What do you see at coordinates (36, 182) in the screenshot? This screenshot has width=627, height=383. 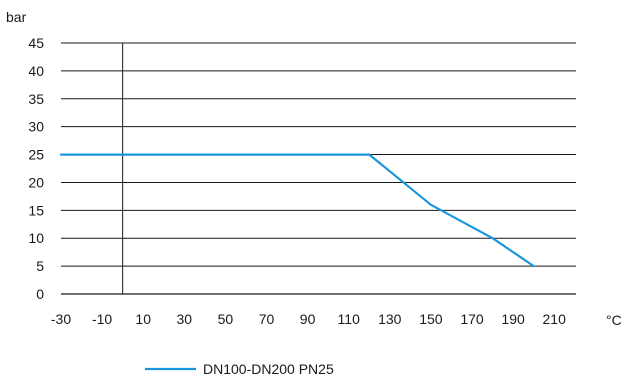 I see `y-tick-label: 20` at bounding box center [36, 182].